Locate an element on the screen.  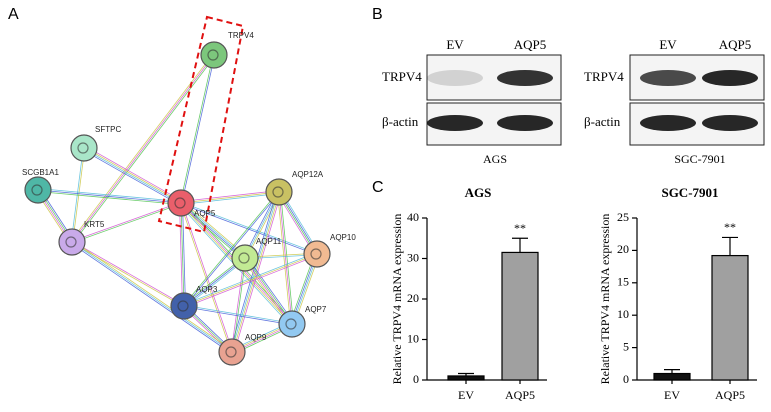
highlight-box is located at coordinates (201, 124).